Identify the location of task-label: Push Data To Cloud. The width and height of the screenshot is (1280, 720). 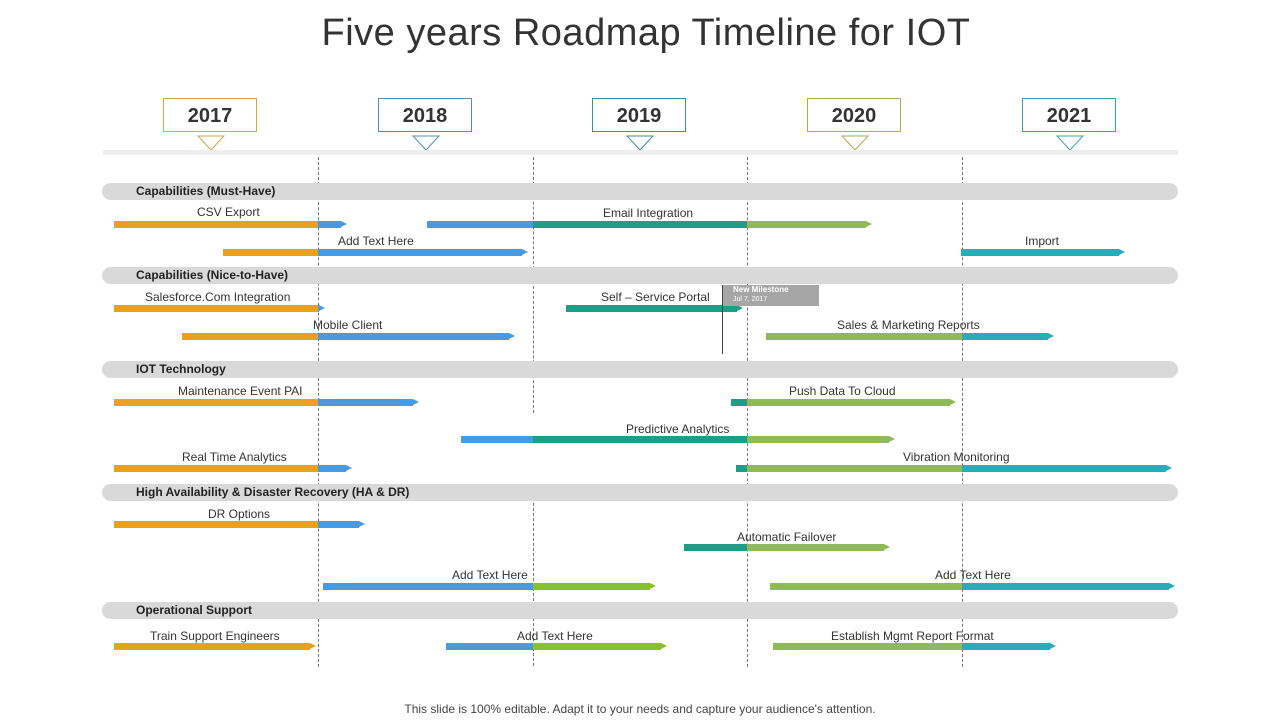
(842, 391).